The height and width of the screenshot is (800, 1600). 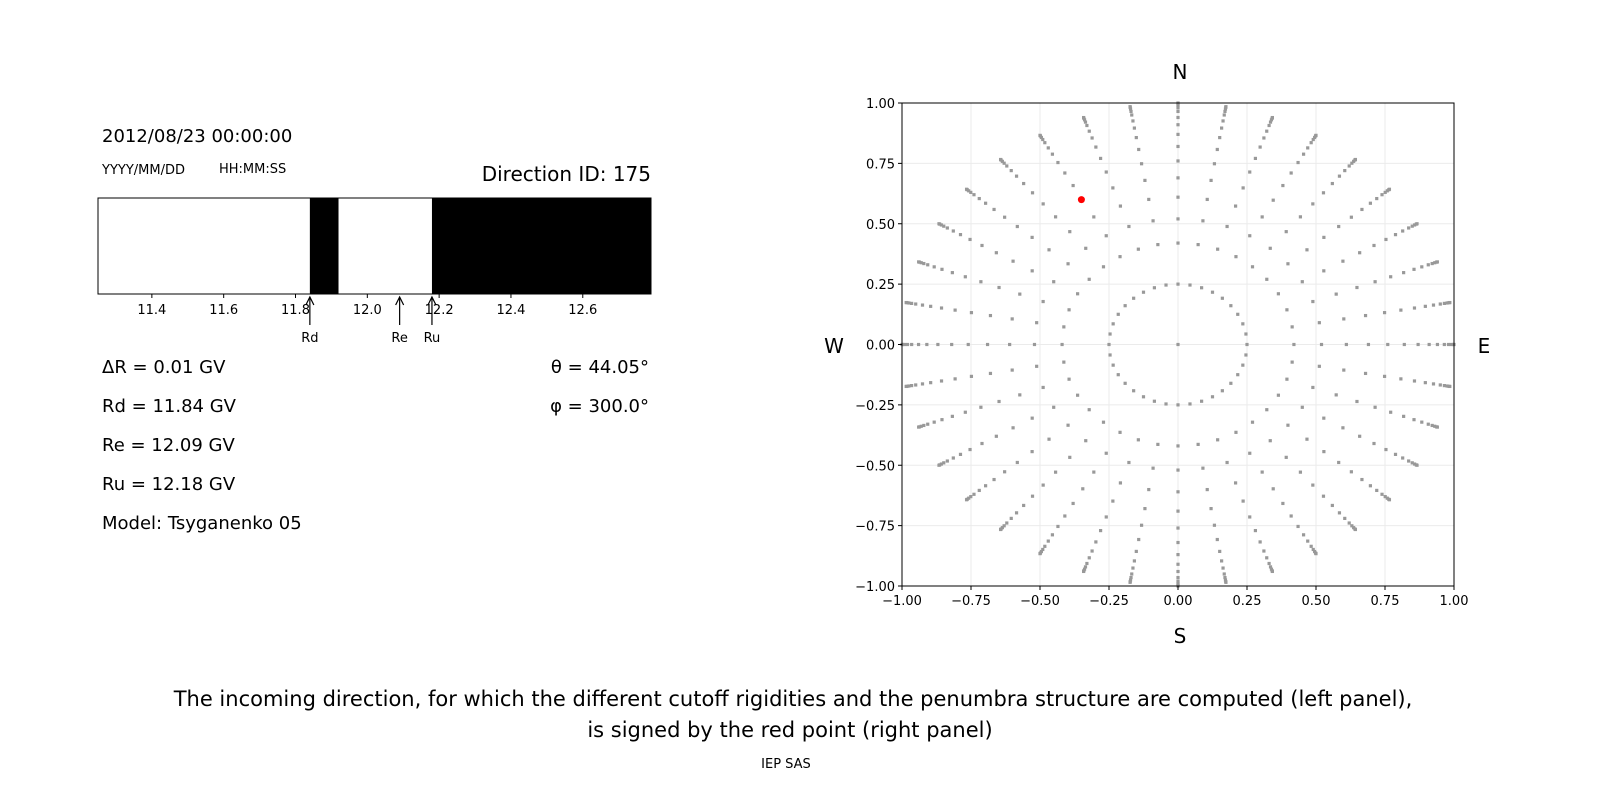 I want to click on band-allowed, so click(x=204, y=246).